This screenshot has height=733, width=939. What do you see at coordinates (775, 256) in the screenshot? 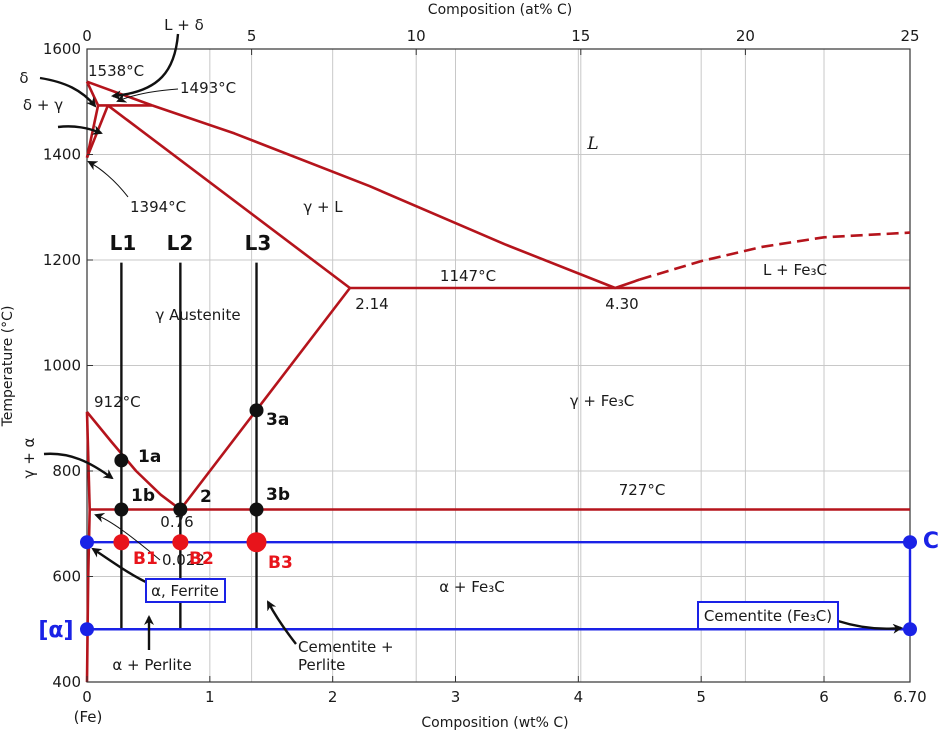
I see `boundary-liquidus-fe3c-dashed` at bounding box center [775, 256].